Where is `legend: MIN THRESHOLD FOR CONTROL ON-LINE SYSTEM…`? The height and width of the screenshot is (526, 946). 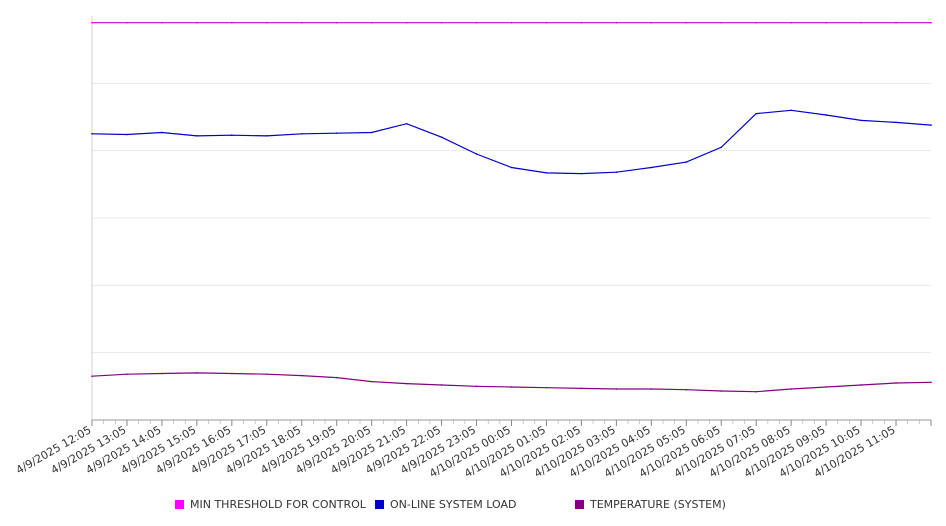 legend: MIN THRESHOLD FOR CONTROL ON-LINE SYSTEM… is located at coordinates (473, 506).